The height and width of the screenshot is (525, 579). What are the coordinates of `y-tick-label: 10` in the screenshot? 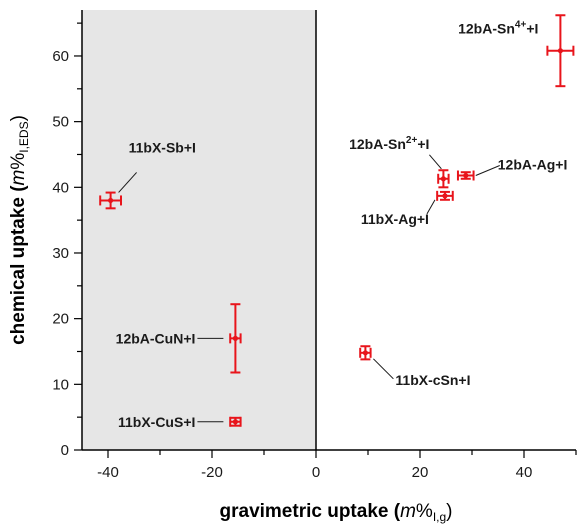 It's located at (60, 384).